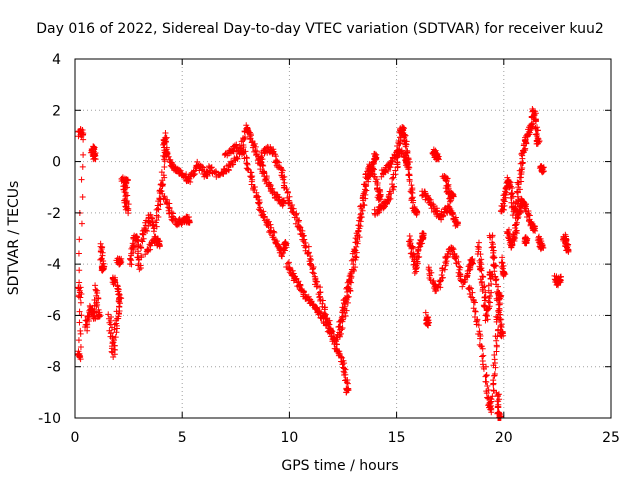  Describe the element at coordinates (49, 419) in the screenshot. I see `y-tick-label: -10` at that location.